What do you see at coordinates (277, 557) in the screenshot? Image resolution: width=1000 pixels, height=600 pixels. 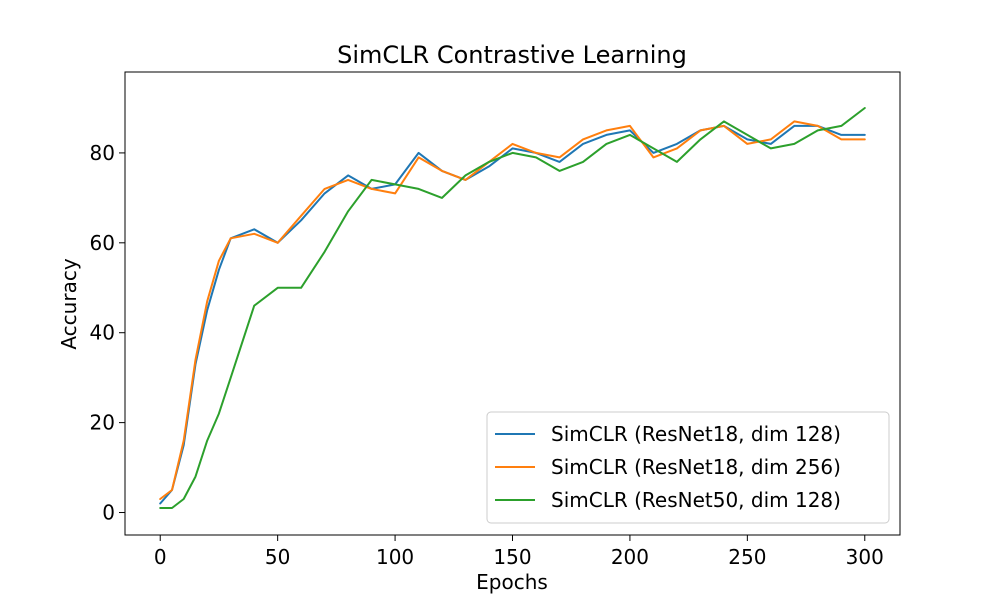 I see `x-tick-label: 50` at bounding box center [277, 557].